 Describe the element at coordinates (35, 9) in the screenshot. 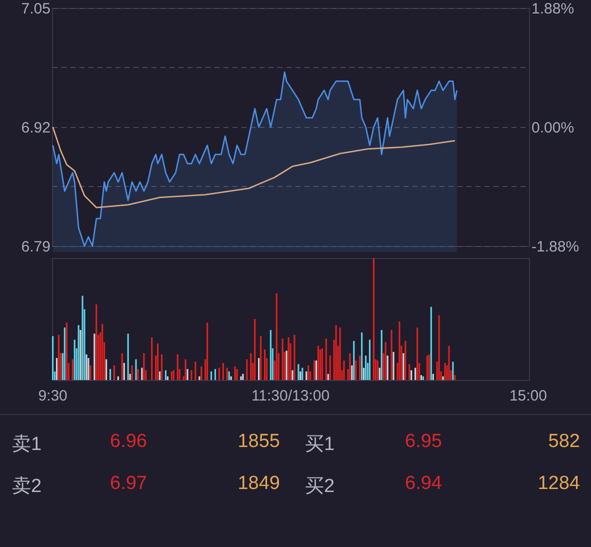

I see `y-tick-label: 7.05` at that location.